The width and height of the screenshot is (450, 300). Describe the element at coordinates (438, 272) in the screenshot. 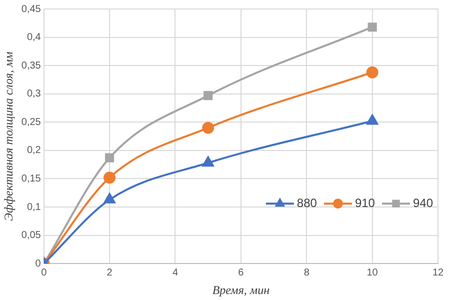

I see `x-tick-label: 12` at that location.